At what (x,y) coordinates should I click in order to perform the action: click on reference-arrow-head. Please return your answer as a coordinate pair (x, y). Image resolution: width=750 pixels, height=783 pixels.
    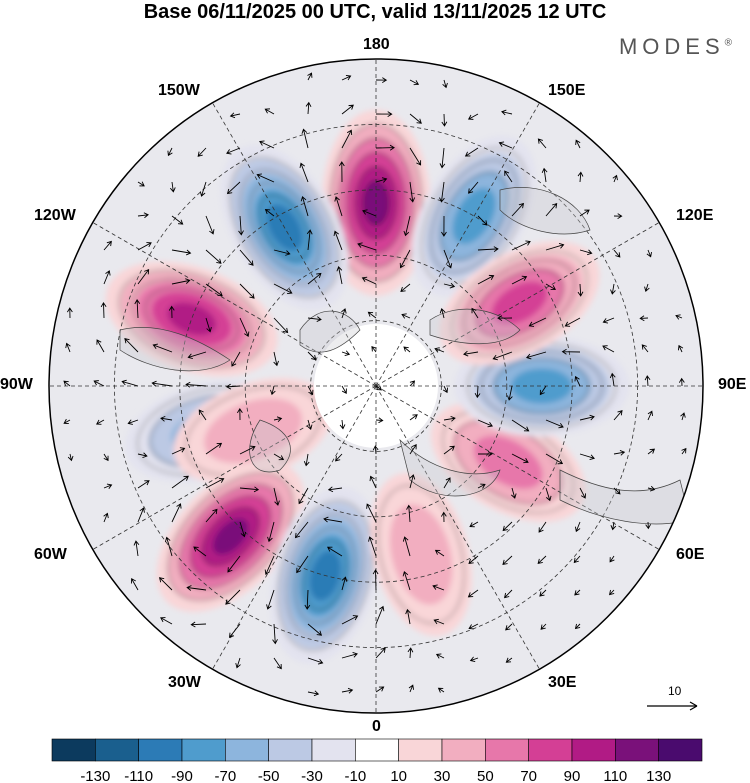
    Looking at the image, I should click on (693, 706).